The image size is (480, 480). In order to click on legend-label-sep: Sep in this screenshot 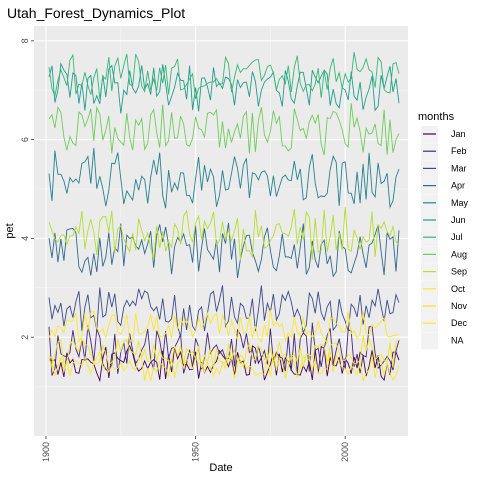, I will do `click(459, 272)`.